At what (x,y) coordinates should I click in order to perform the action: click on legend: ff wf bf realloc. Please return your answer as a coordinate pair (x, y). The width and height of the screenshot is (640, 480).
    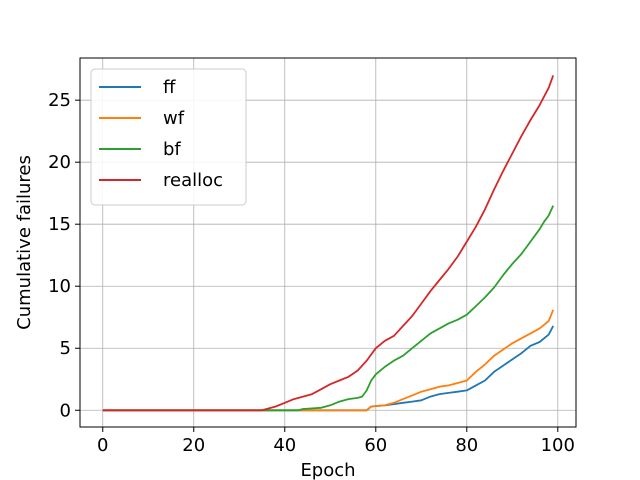
    Looking at the image, I should click on (168, 137).